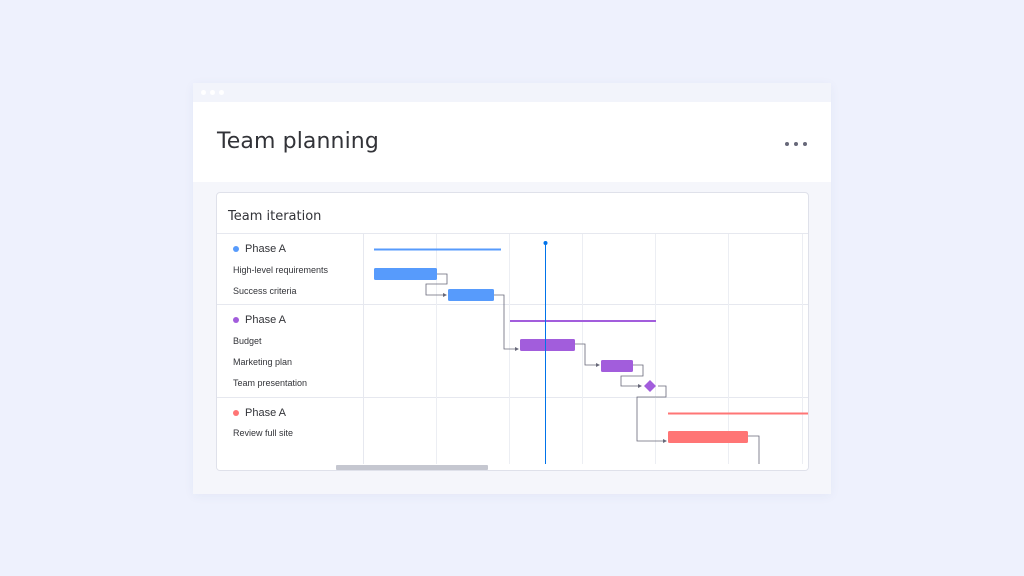 The height and width of the screenshot is (576, 1024). Describe the element at coordinates (512, 142) in the screenshot. I see `page-header: Team planning` at that location.